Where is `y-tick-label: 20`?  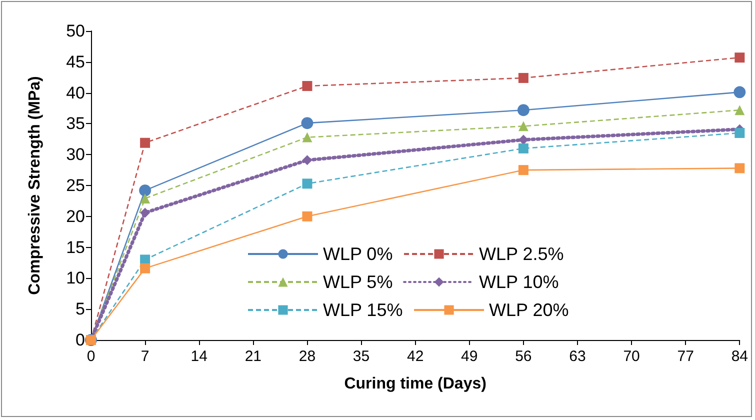
y-tick-label: 20 is located at coordinates (75, 216).